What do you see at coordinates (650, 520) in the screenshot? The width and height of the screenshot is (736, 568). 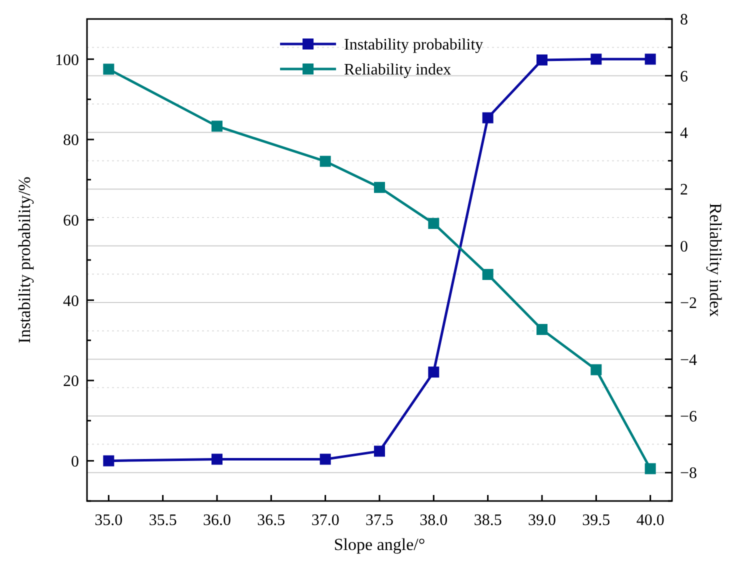 I see `x-tick-label: 40.0` at bounding box center [650, 520].